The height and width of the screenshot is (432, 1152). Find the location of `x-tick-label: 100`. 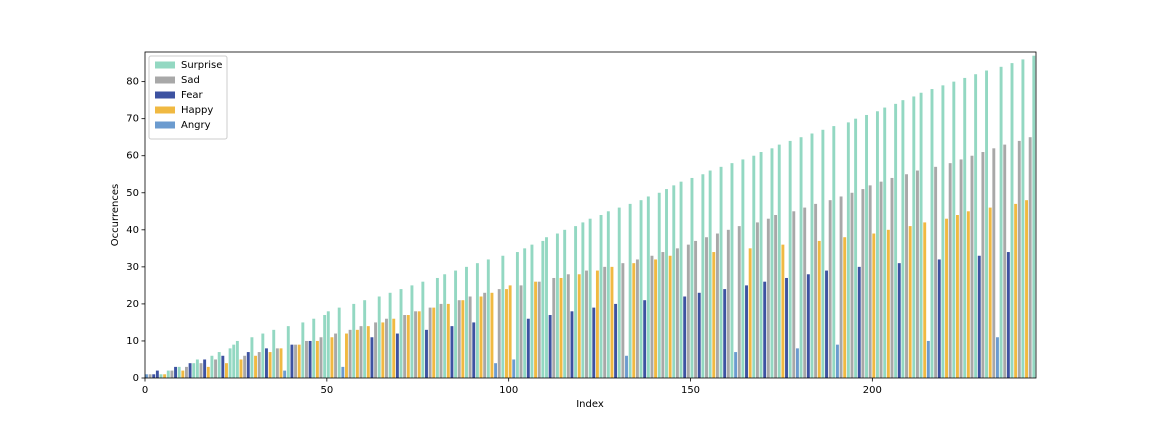

x-tick-label: 100 is located at coordinates (508, 390).